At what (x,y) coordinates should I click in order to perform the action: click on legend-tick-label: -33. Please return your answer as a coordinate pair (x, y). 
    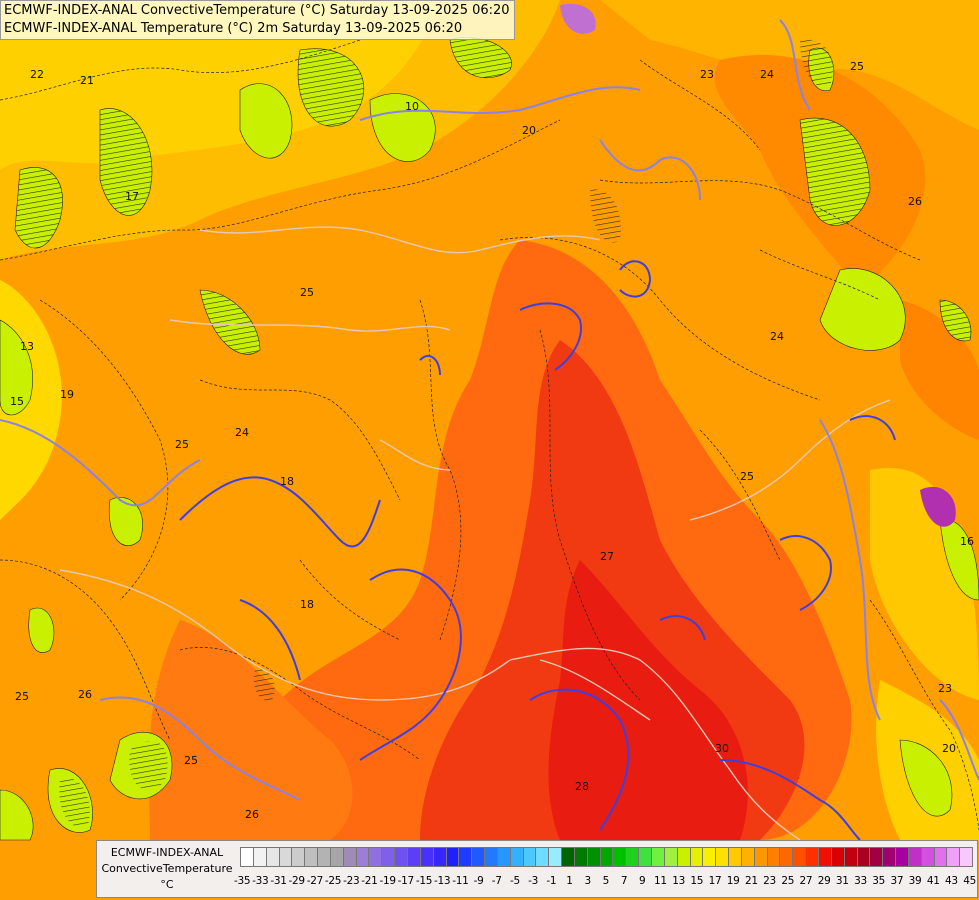
    Looking at the image, I should click on (260, 881).